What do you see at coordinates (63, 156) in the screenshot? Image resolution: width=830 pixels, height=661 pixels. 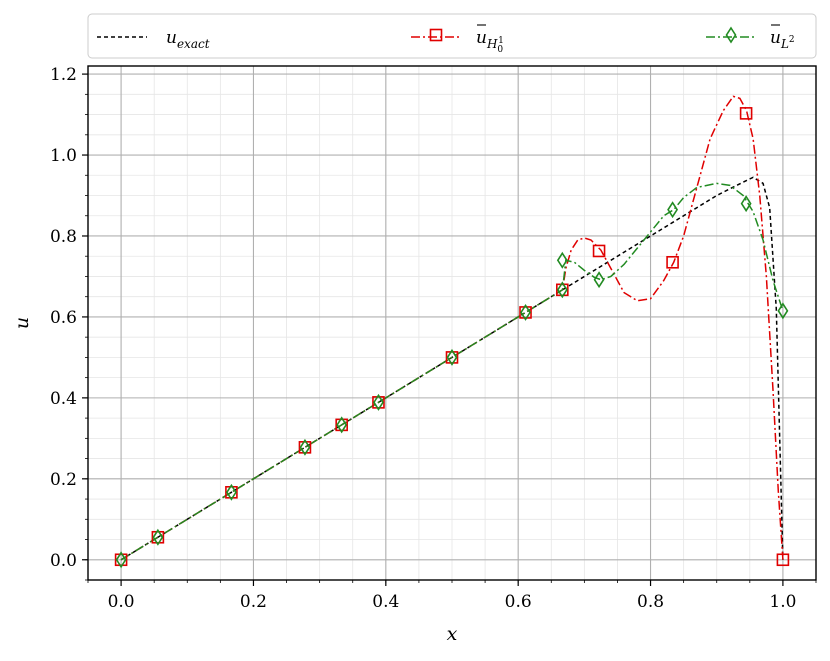 I see `y-tick-label: 1.0` at bounding box center [63, 156].